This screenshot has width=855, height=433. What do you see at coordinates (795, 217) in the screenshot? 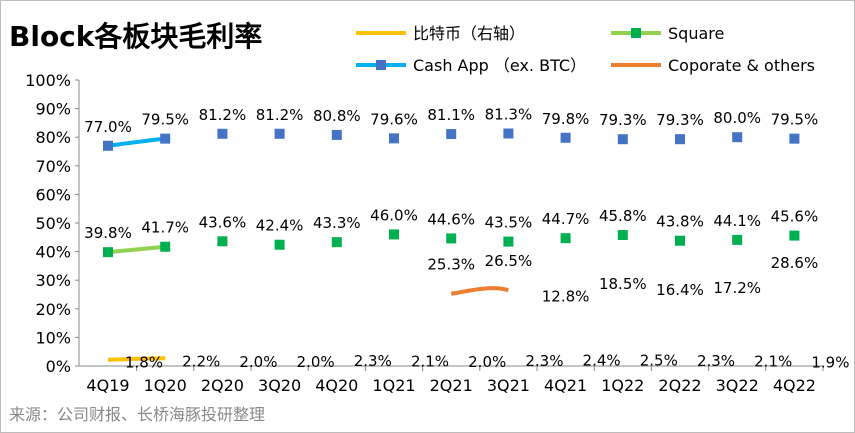
I see `data-label: 45.6%` at bounding box center [795, 217].